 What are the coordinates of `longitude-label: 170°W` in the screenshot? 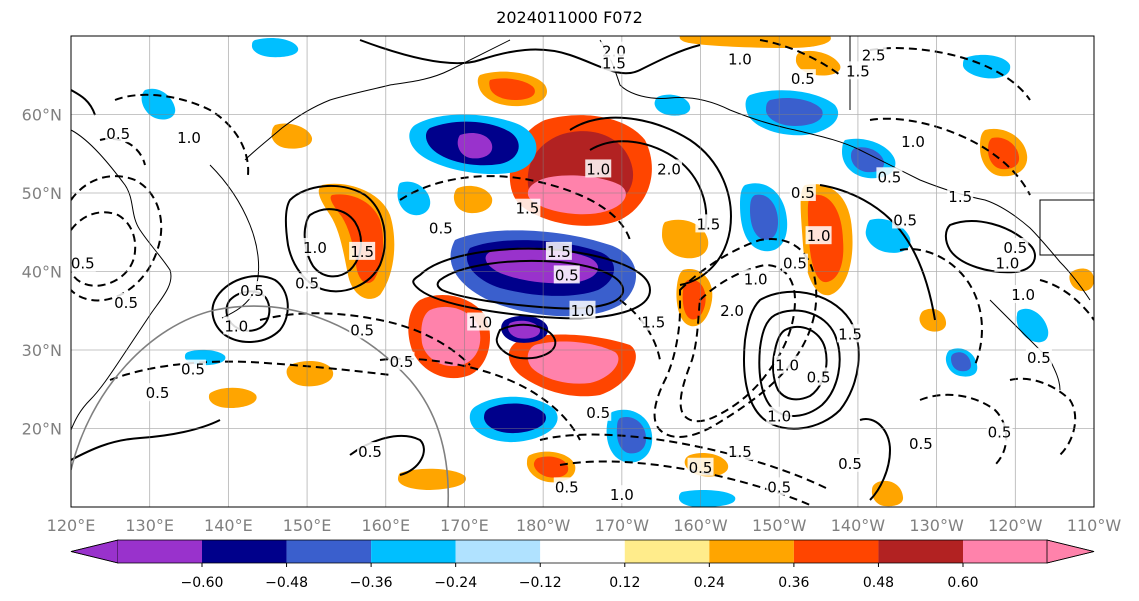 It's located at (622, 525).